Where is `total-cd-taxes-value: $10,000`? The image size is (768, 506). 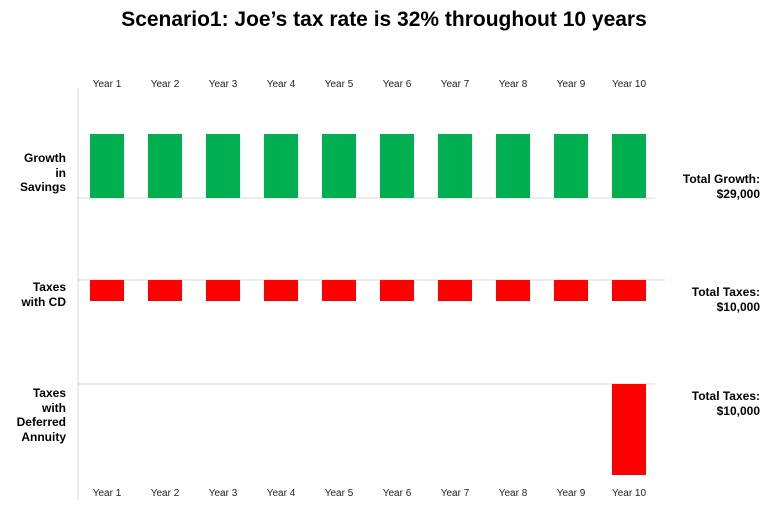
total-cd-taxes-value: $10,000 is located at coordinates (738, 307).